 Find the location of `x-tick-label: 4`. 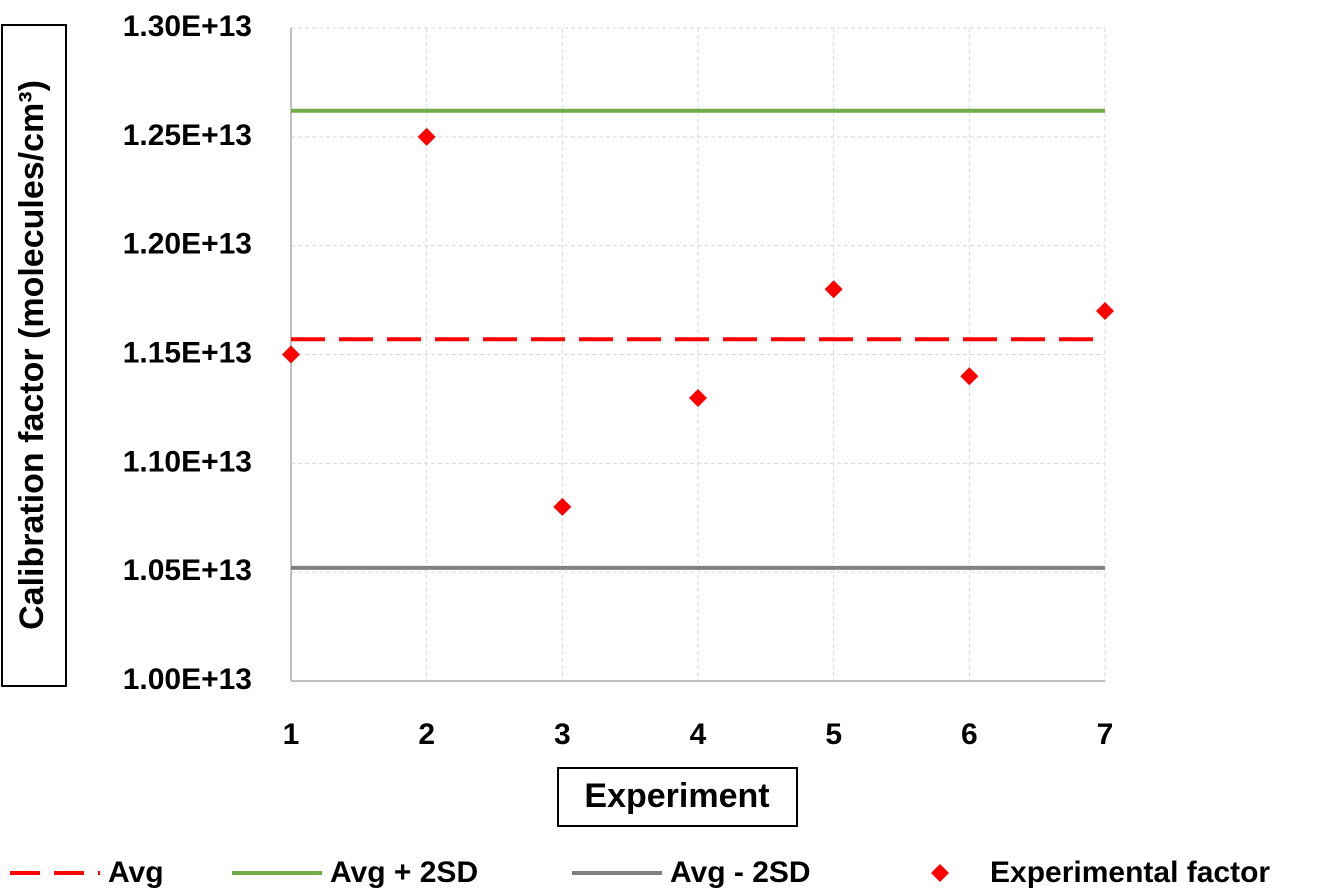

x-tick-label: 4 is located at coordinates (698, 734).